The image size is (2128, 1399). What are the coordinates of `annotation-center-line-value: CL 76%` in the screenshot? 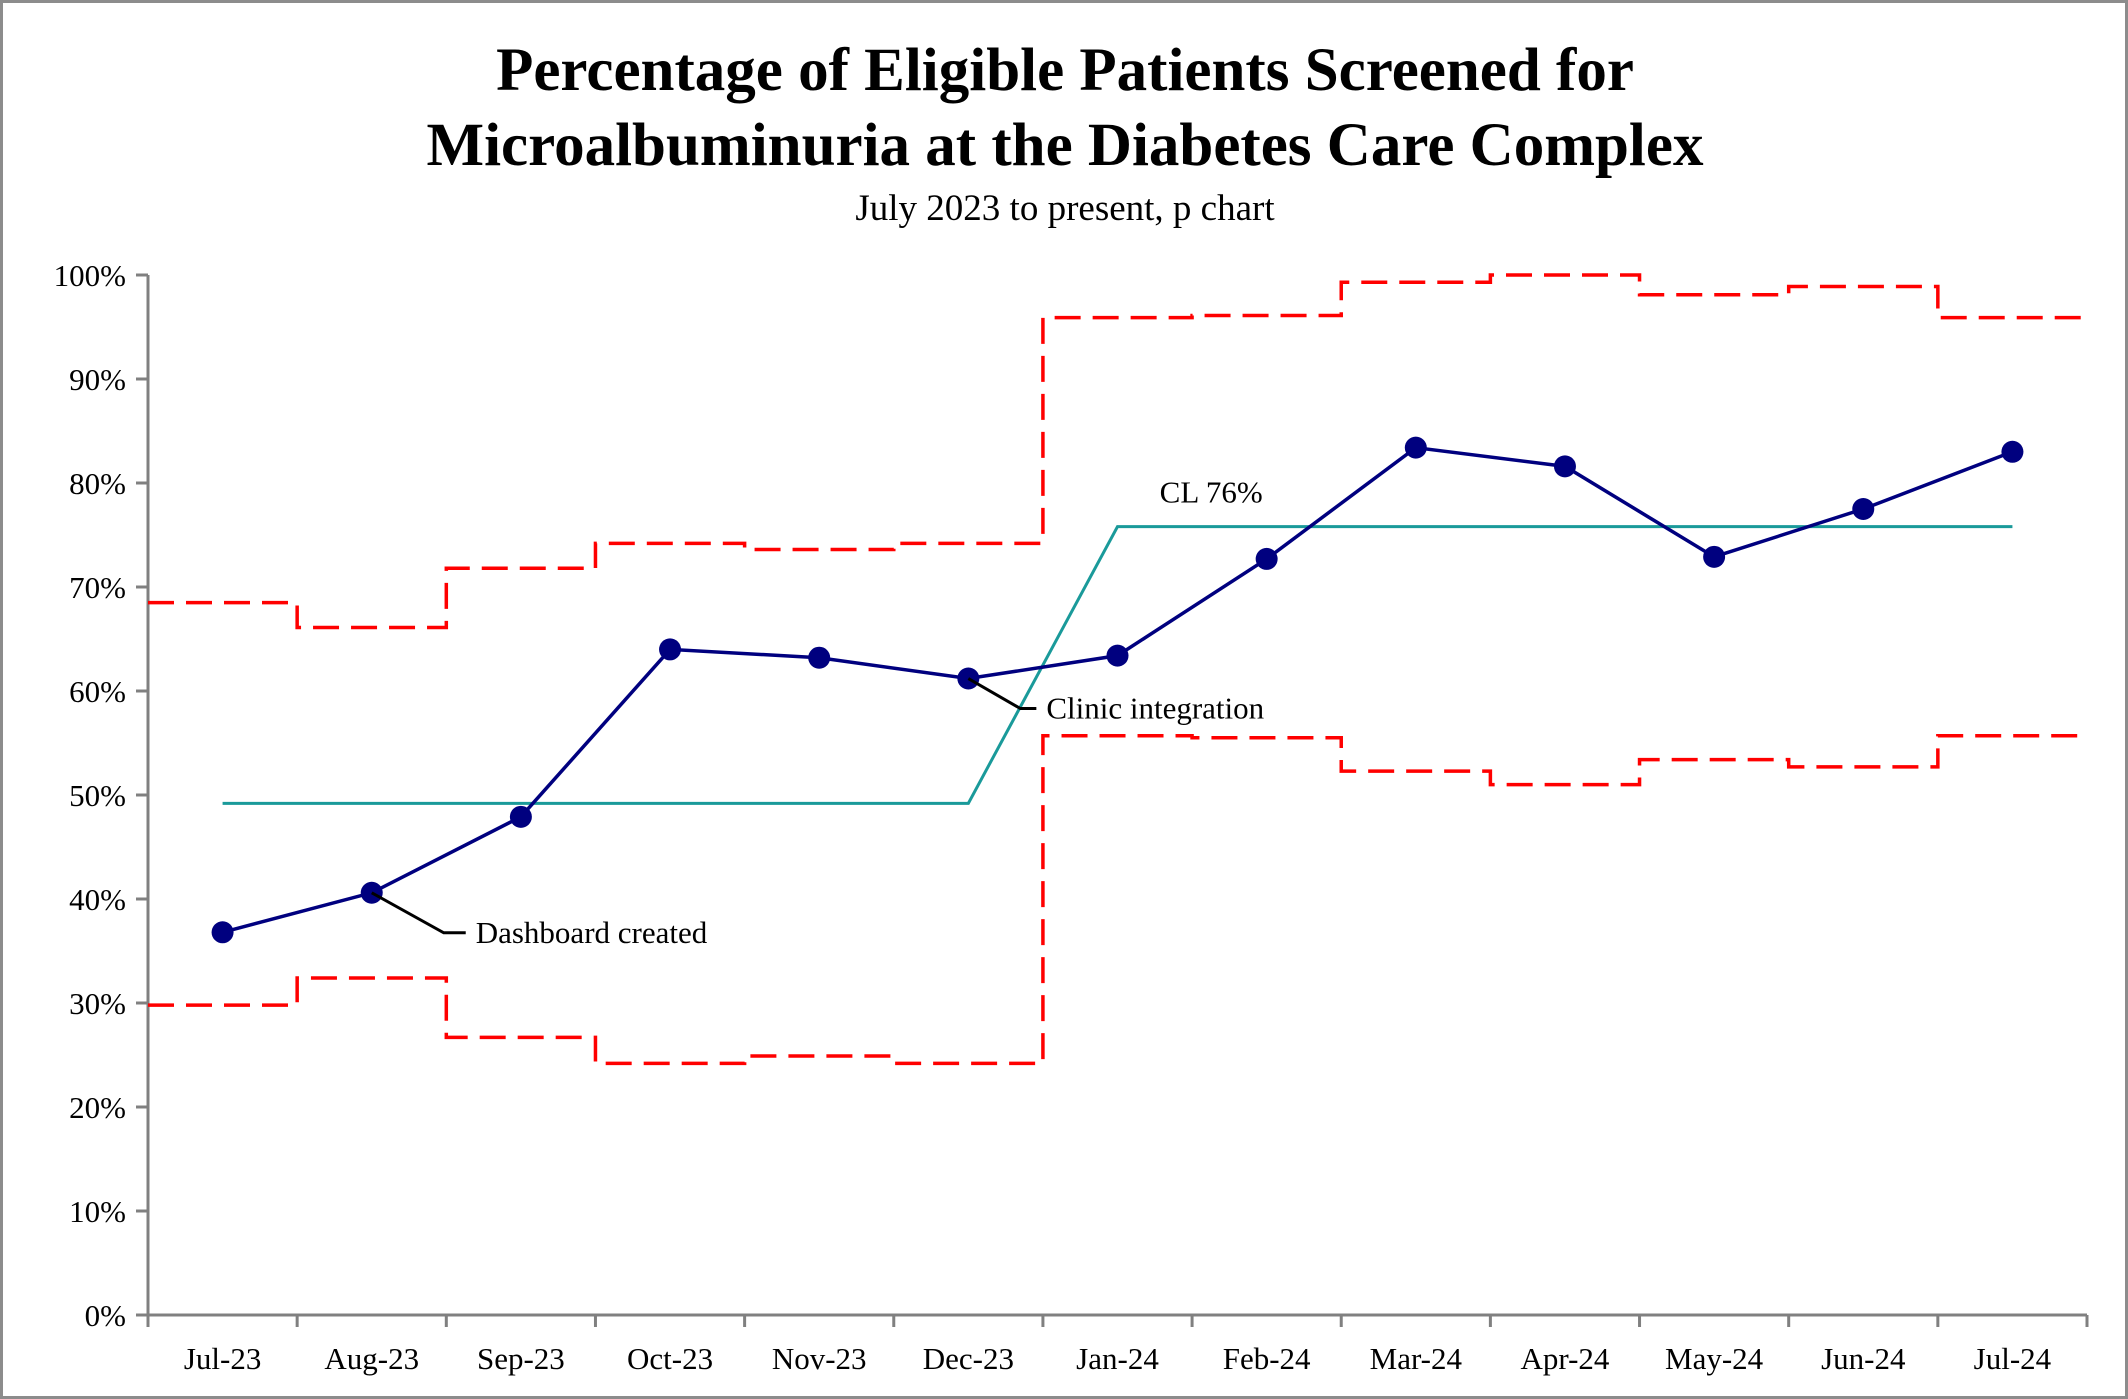 It's located at (1211, 492).